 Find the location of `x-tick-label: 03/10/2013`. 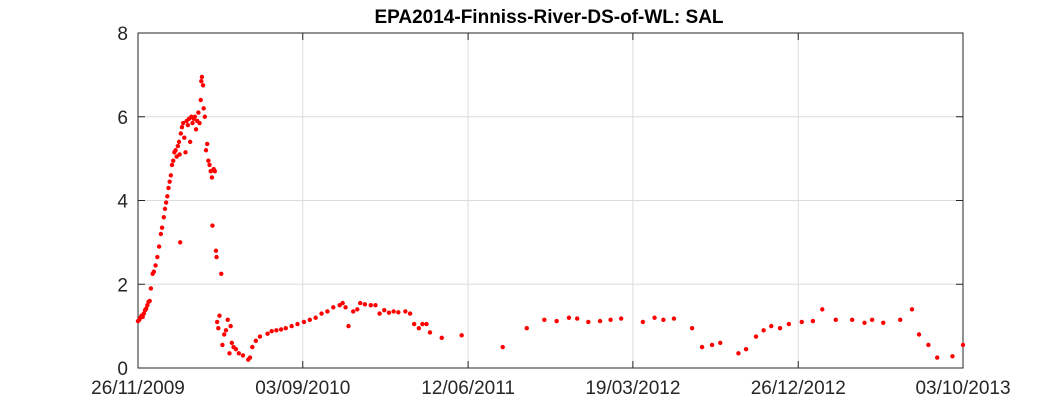

x-tick-label: 03/10/2013 is located at coordinates (962, 388).